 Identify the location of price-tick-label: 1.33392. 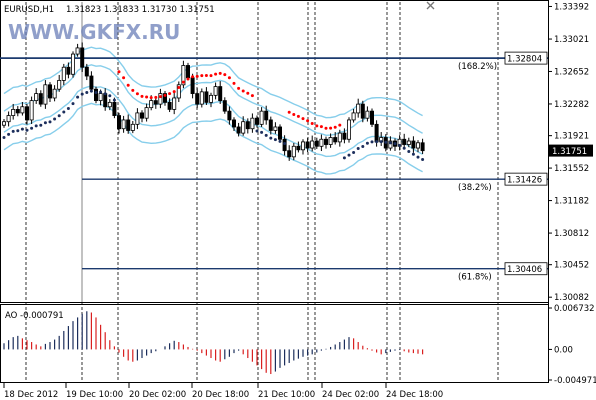
(571, 7).